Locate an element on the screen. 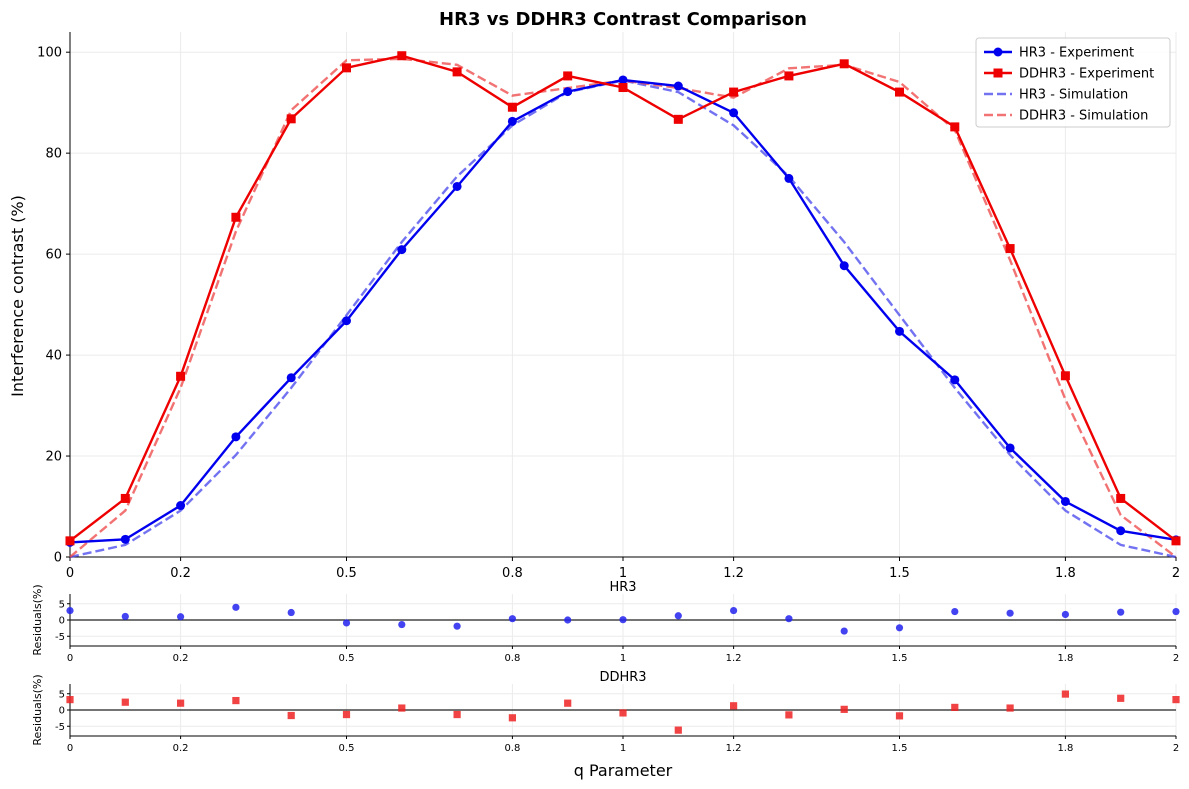 This screenshot has height=789, width=1189. residual-panel-title: DDHR3 is located at coordinates (622, 677).